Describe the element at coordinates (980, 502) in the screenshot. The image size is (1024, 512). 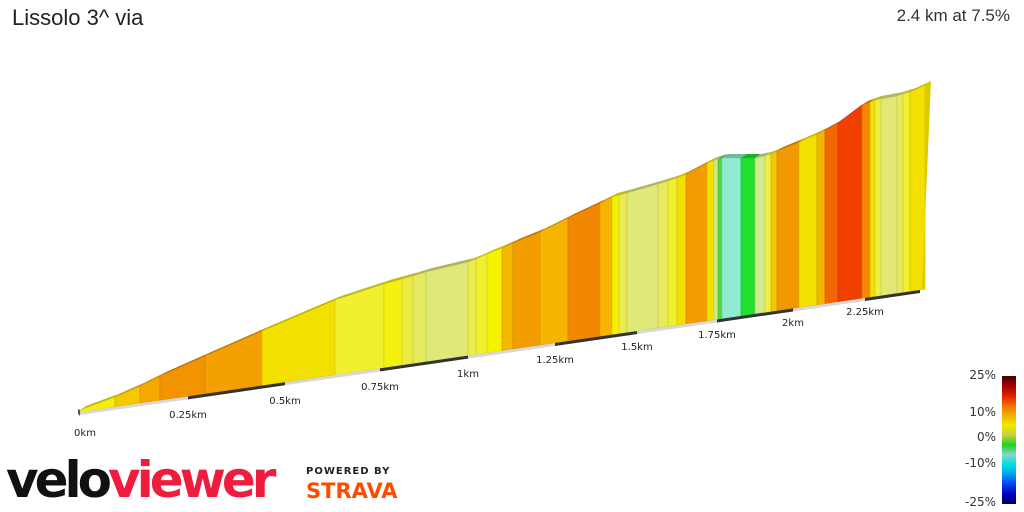
I see `legend-label-minus-25: -25%` at that location.